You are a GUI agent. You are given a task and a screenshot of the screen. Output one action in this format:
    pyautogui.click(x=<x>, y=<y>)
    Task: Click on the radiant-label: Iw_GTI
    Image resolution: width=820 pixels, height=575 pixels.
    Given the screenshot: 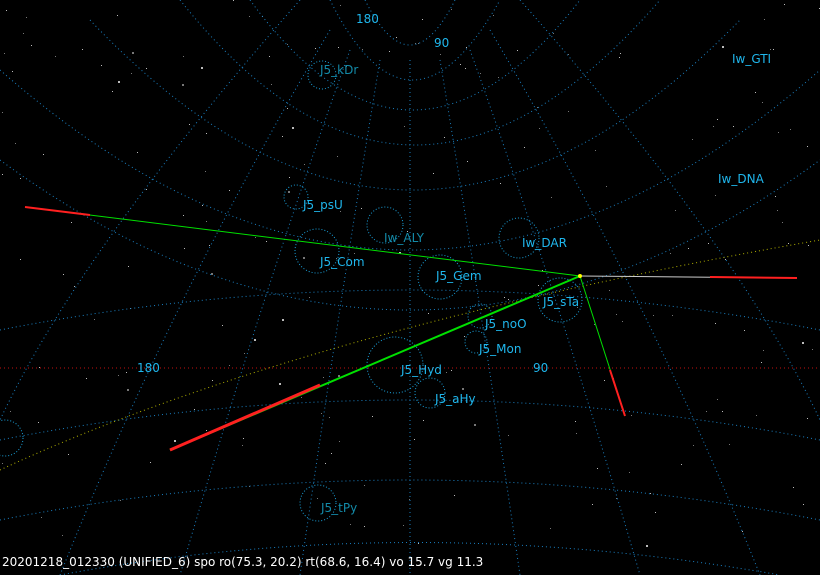 What is the action you would take?
    pyautogui.click(x=752, y=59)
    